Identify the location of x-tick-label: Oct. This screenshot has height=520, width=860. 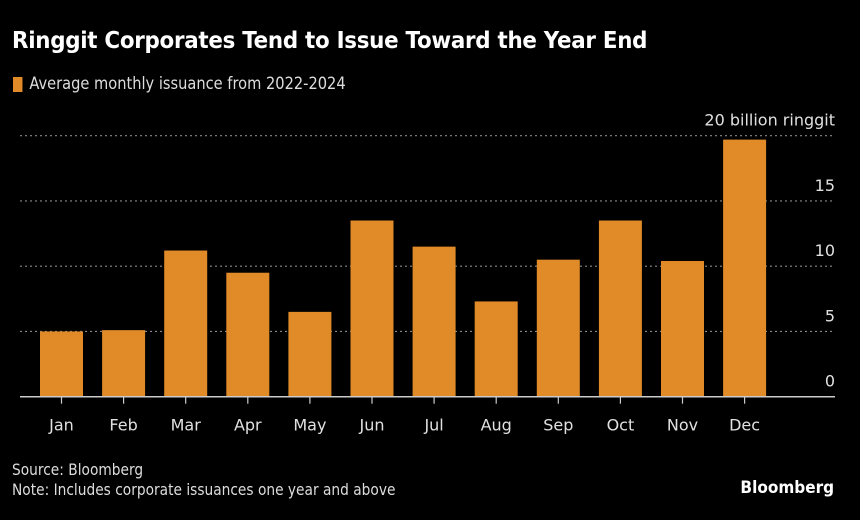
(621, 425).